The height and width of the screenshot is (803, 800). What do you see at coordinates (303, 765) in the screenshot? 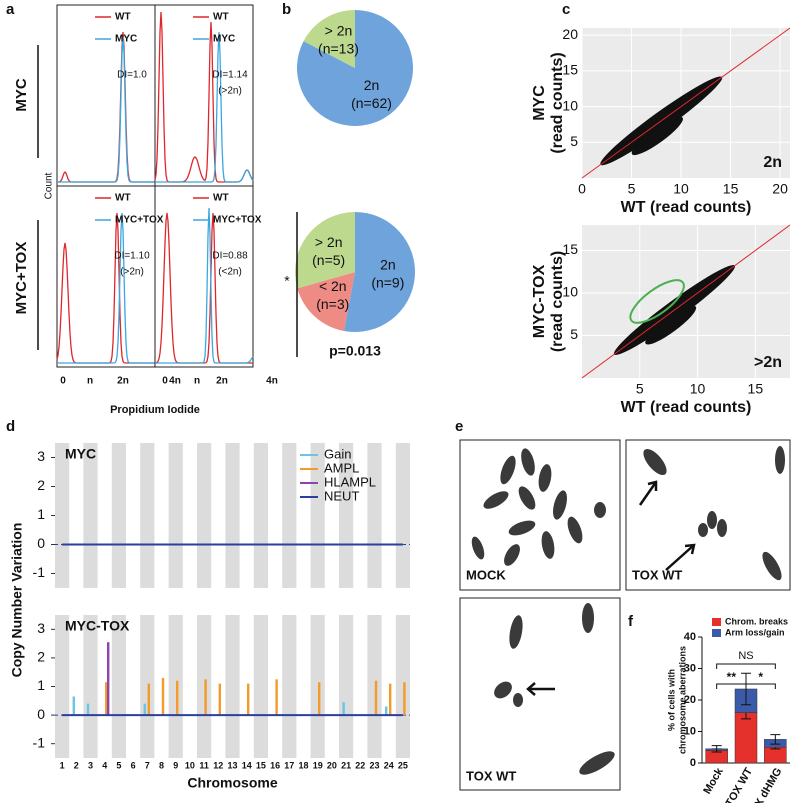
I see `x-tick-label: 18` at bounding box center [303, 765].